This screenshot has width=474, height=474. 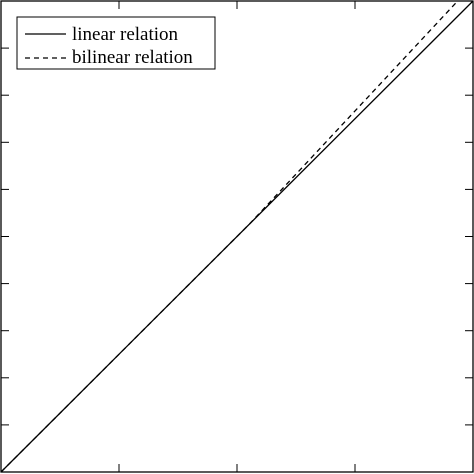 I want to click on legend-label-linear: linear relation, so click(x=125, y=34).